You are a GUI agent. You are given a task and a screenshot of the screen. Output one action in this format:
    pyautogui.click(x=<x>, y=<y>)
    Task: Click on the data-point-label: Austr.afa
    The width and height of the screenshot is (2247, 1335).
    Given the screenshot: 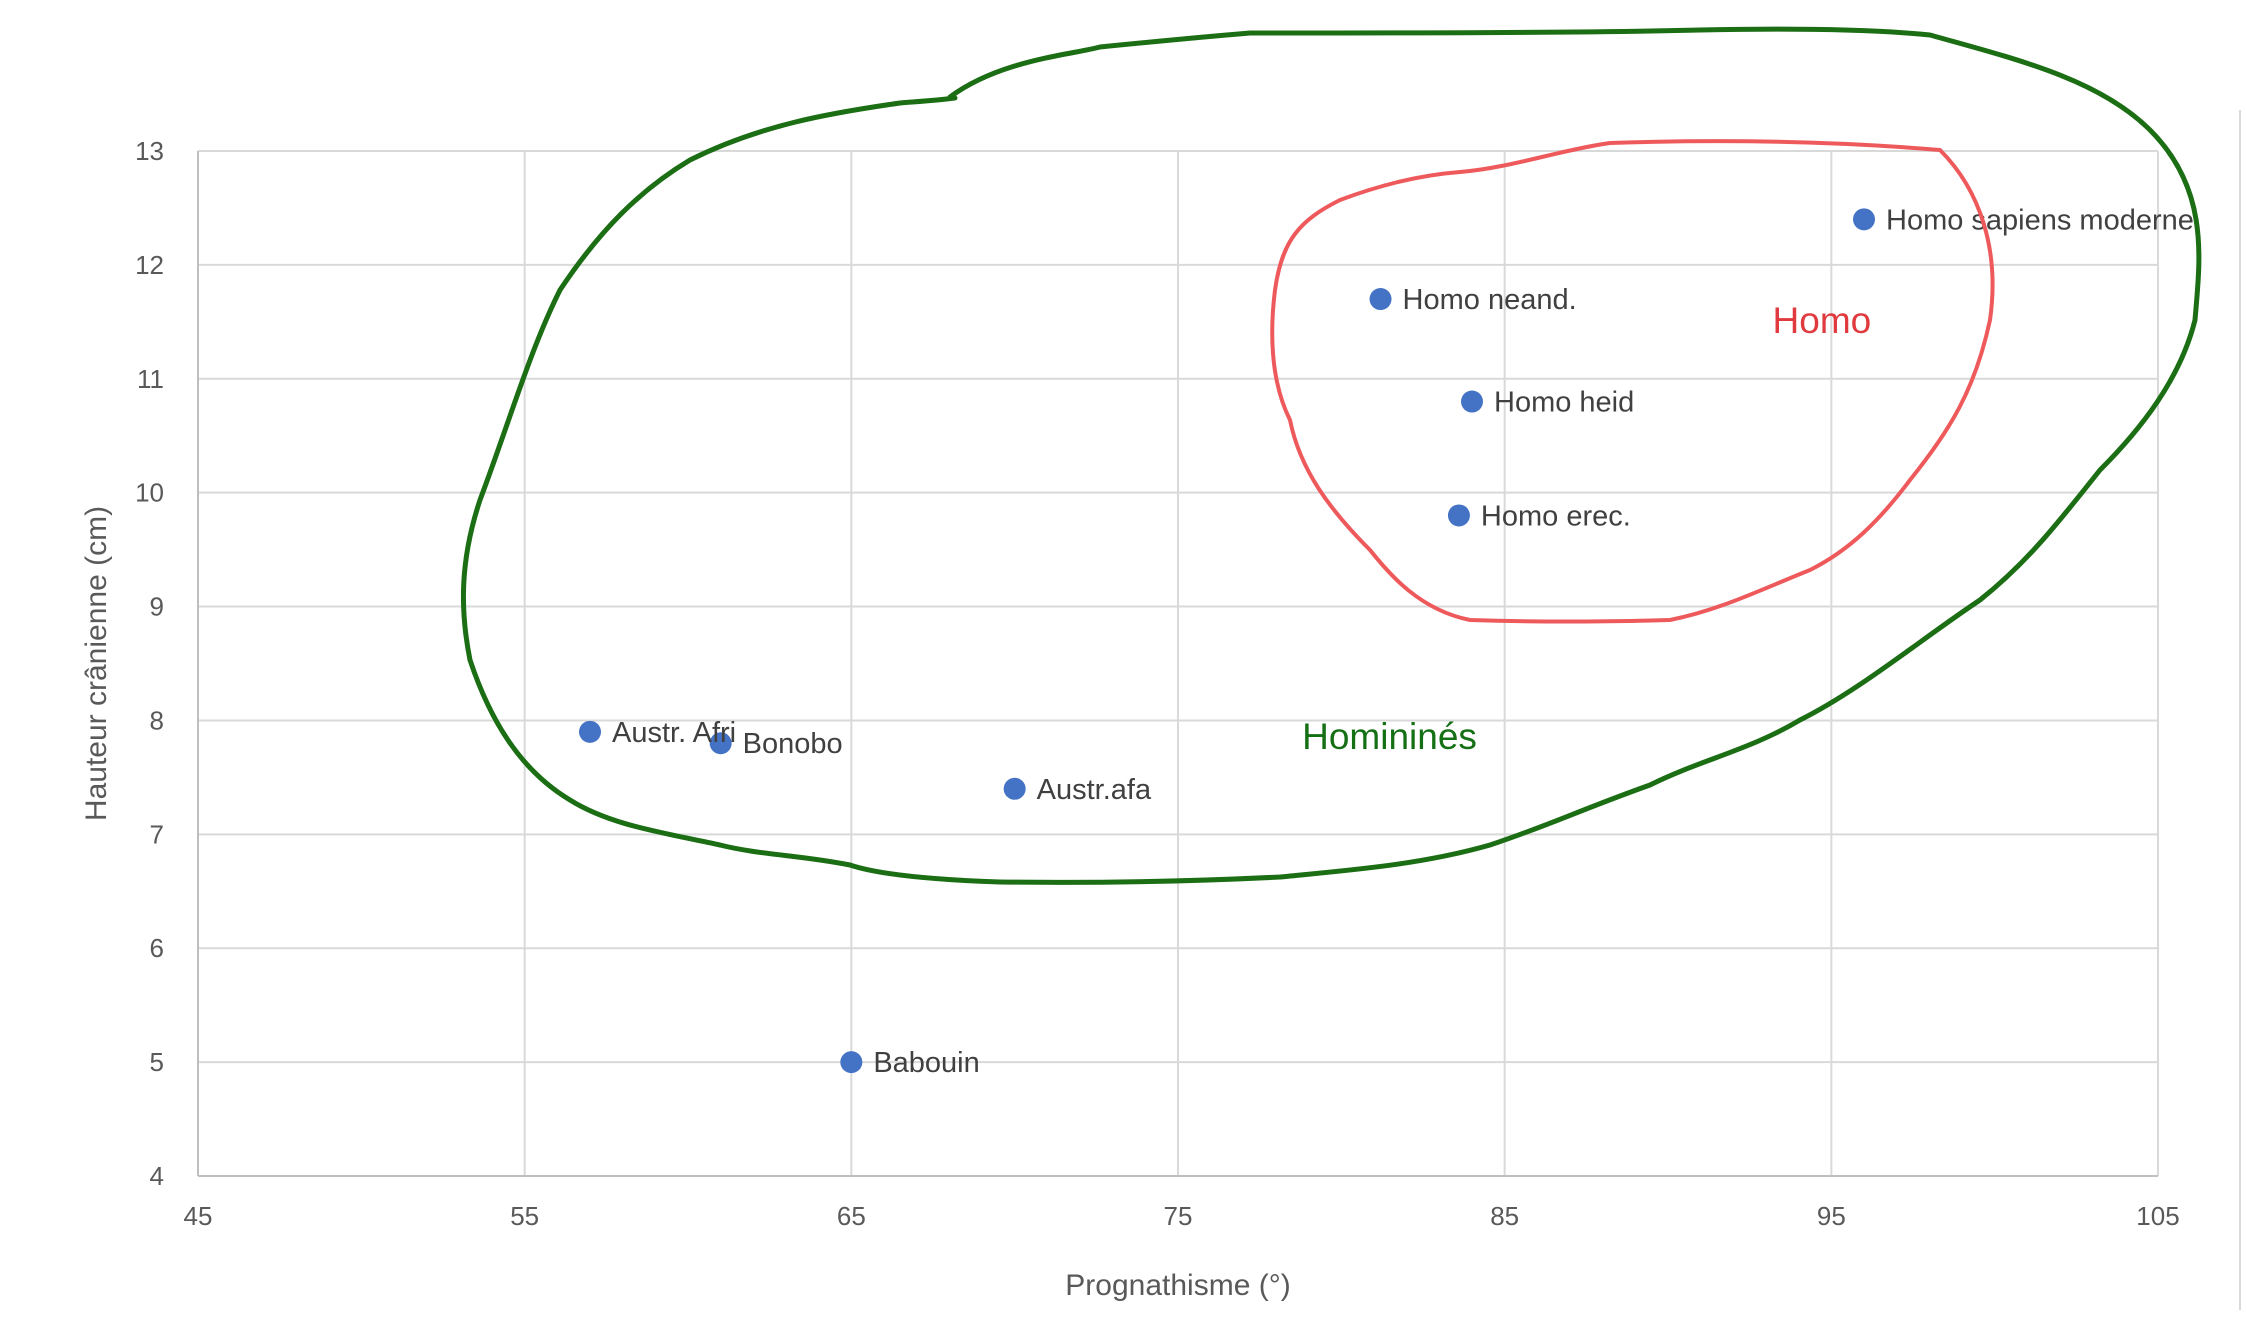 What is the action you would take?
    pyautogui.click(x=1094, y=790)
    